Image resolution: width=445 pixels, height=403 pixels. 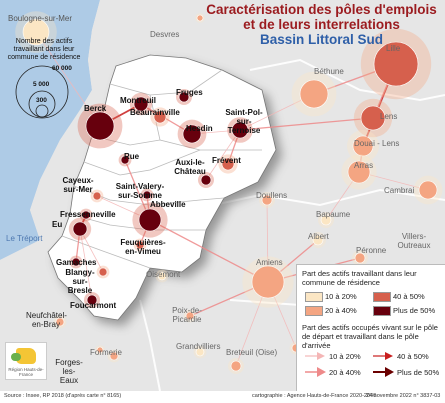 I want to click on pole-bubble-breteuil, so click(x=236, y=366).